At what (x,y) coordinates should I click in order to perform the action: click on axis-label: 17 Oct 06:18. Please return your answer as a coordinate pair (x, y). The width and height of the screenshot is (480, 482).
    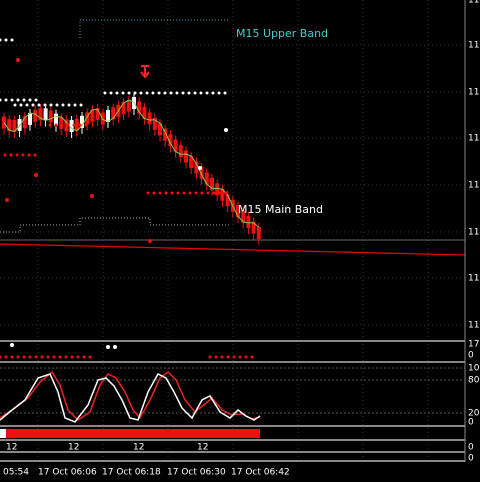
    Looking at the image, I should click on (131, 473).